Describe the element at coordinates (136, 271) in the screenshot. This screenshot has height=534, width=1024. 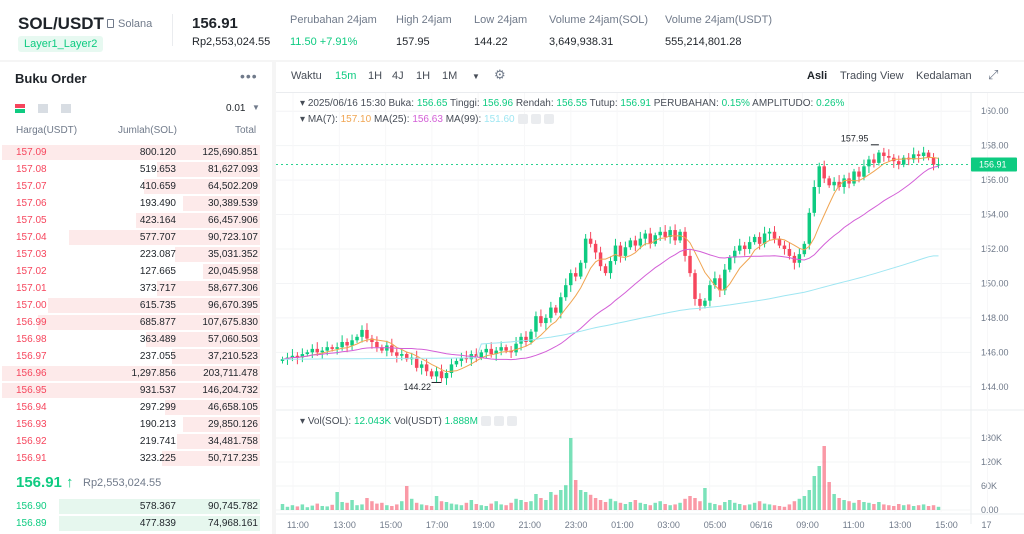
I see `order-row: 157.02 127.665 20,045.958` at that location.